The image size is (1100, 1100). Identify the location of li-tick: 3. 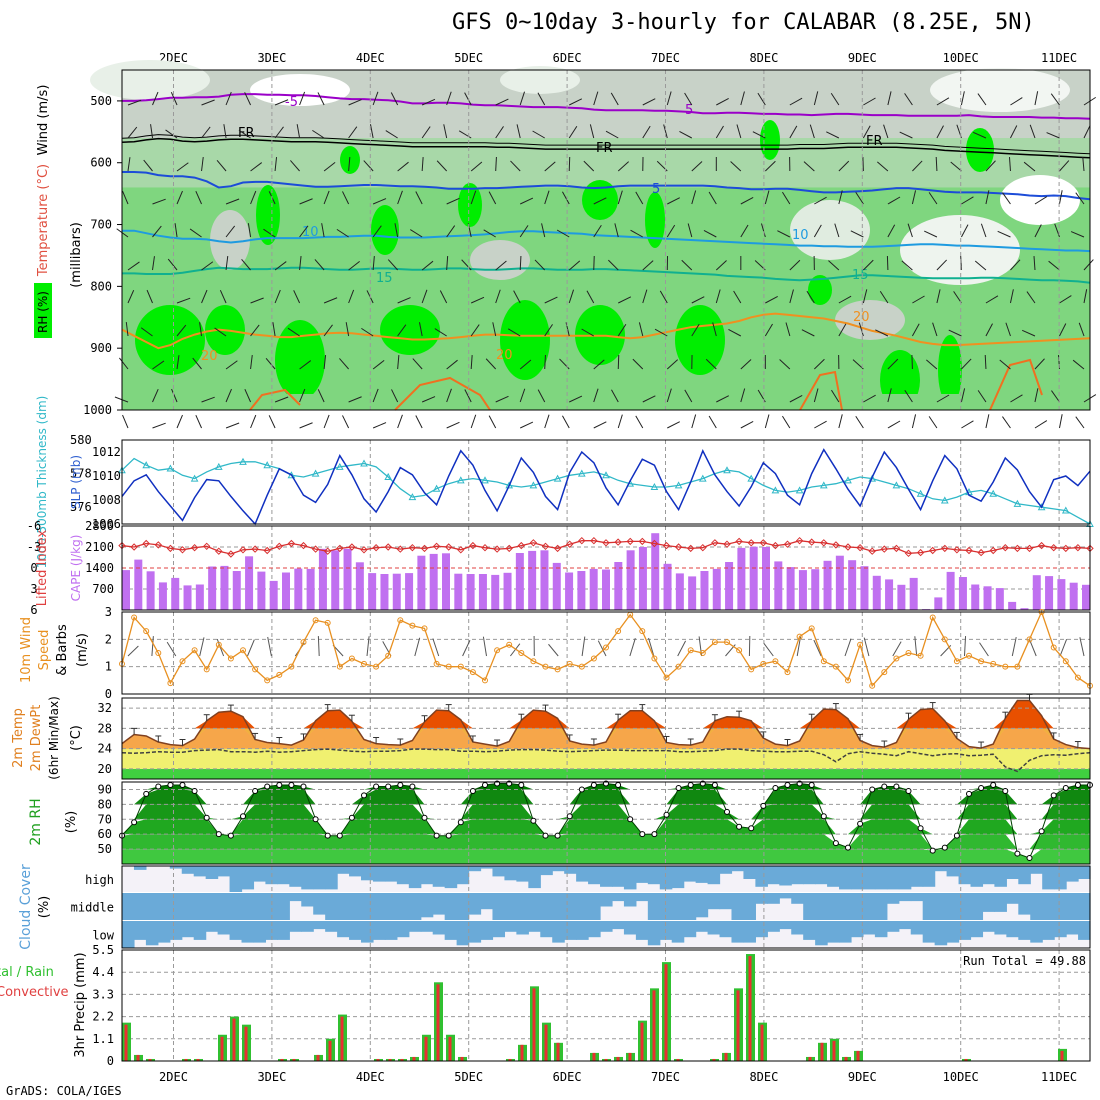
(33, 589).